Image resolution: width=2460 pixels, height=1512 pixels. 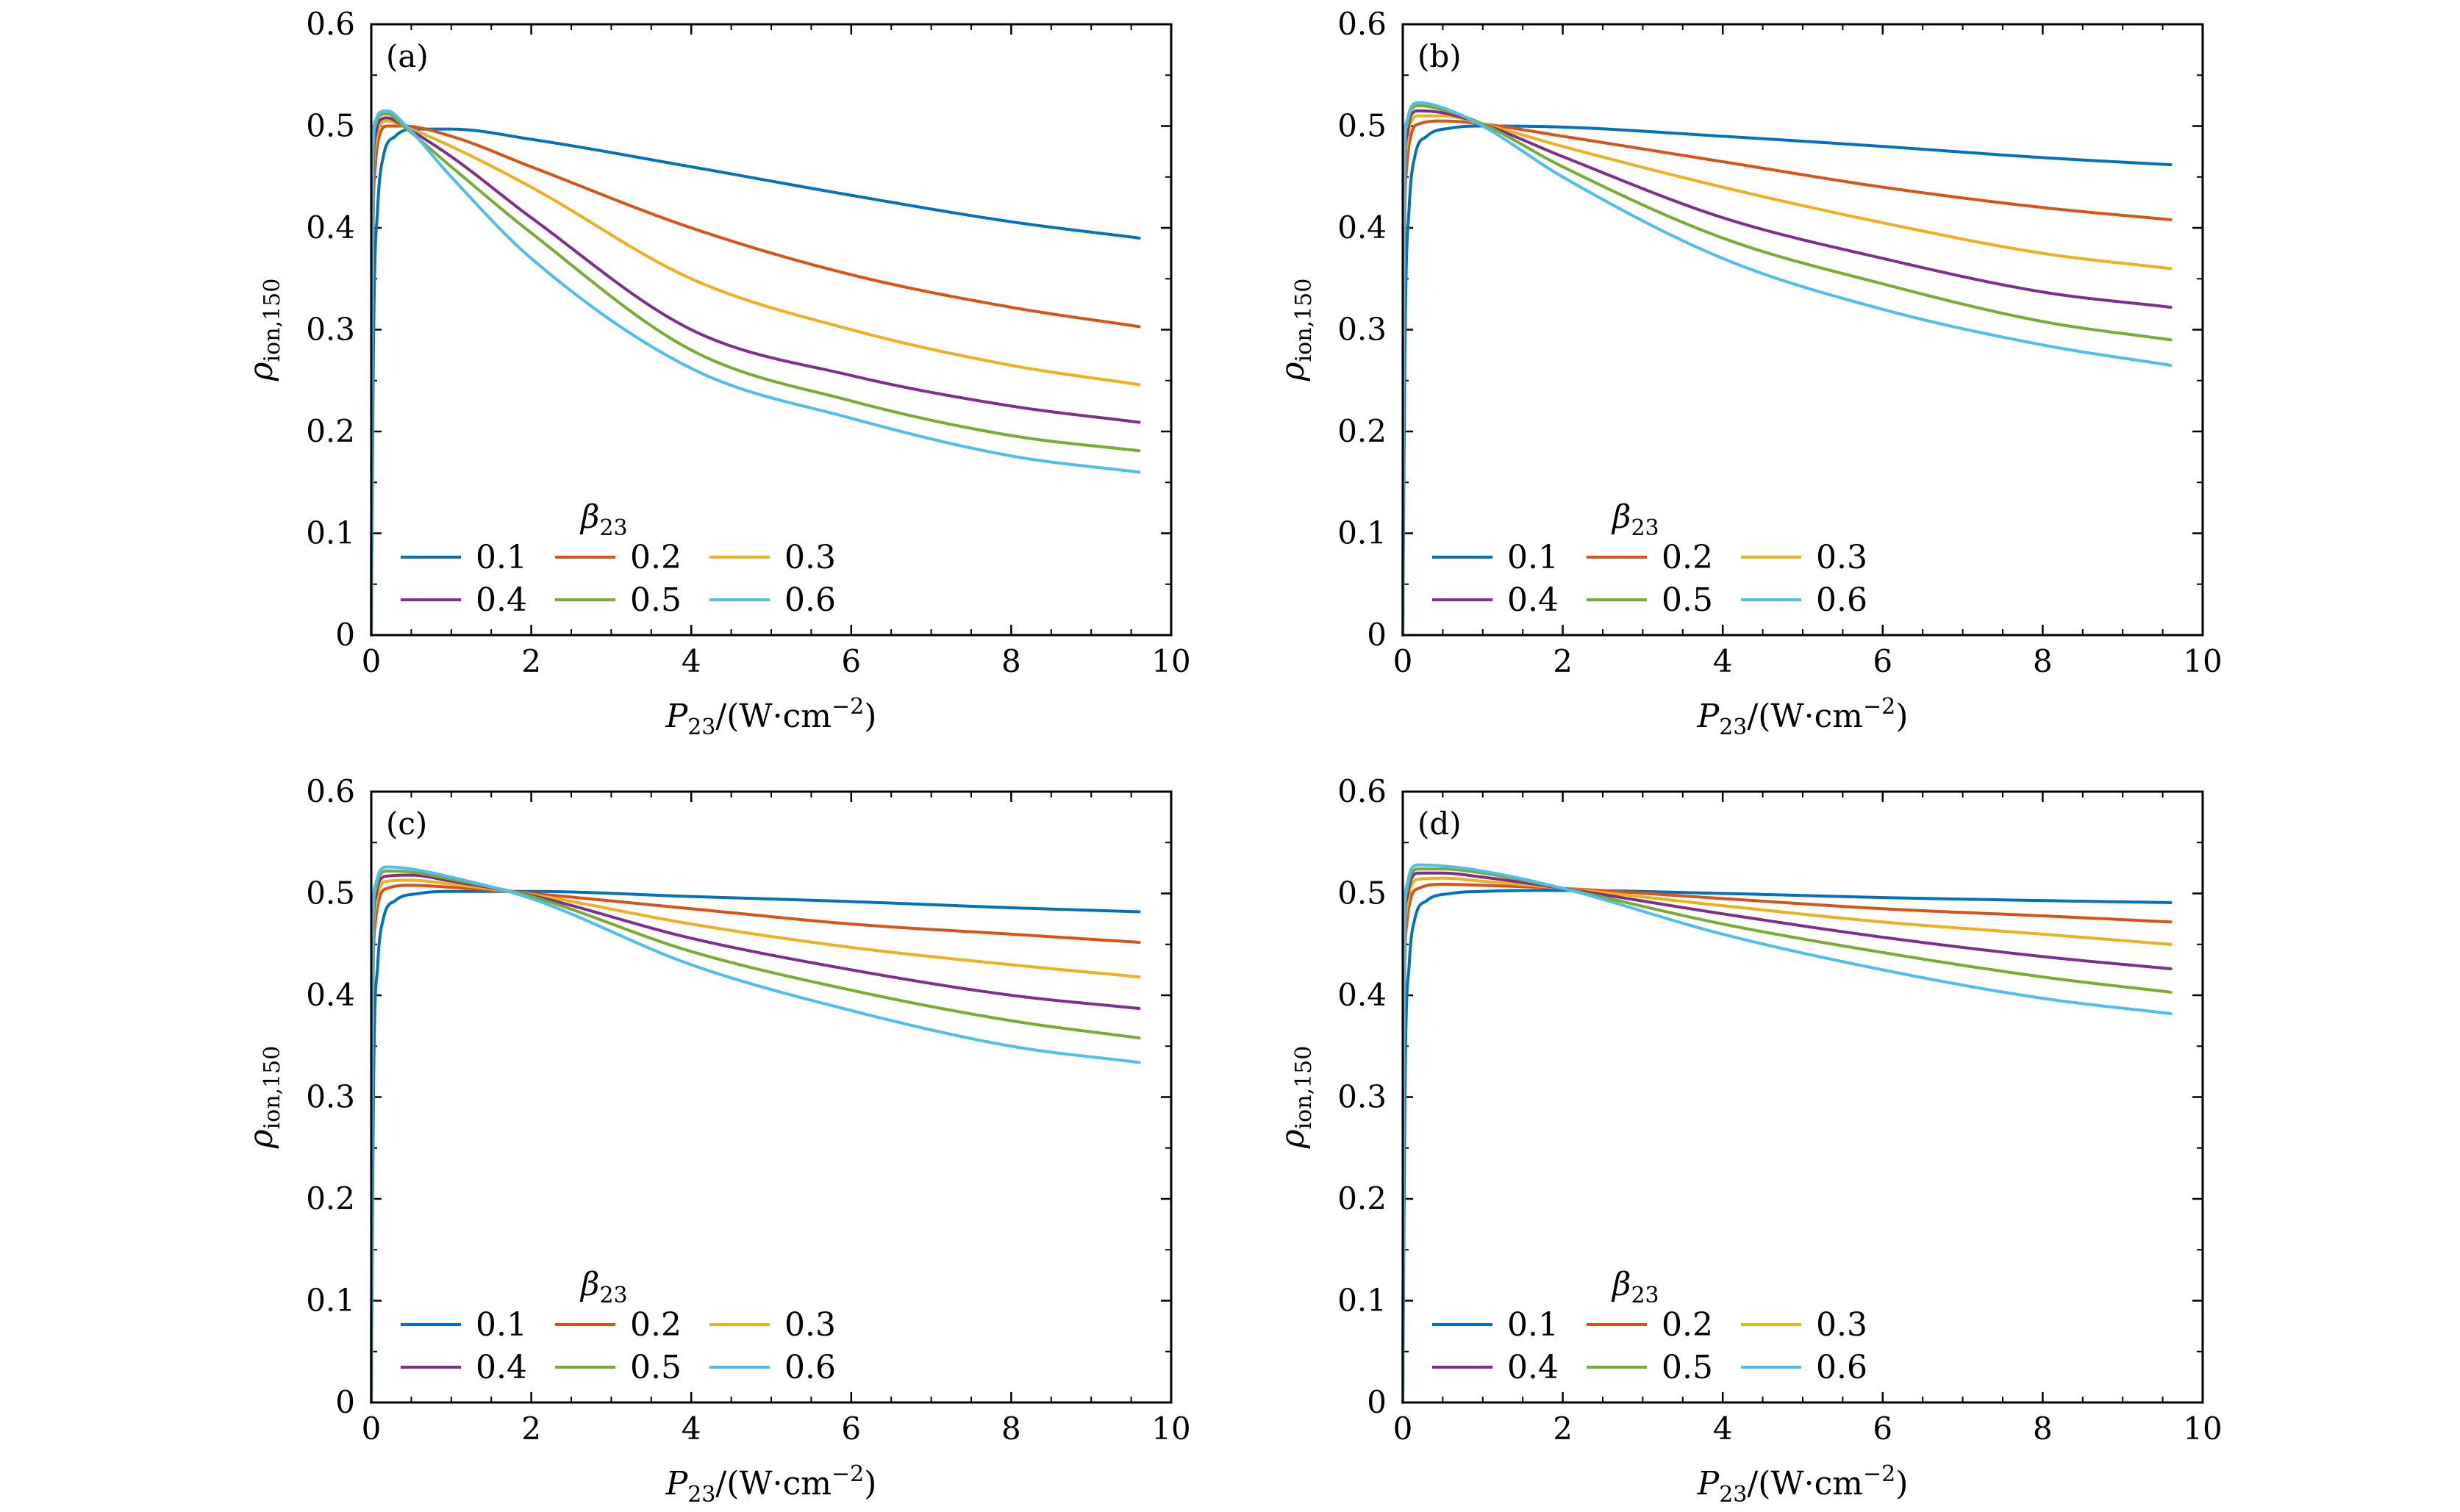 I want to click on series-line-0.4, so click(x=755, y=376).